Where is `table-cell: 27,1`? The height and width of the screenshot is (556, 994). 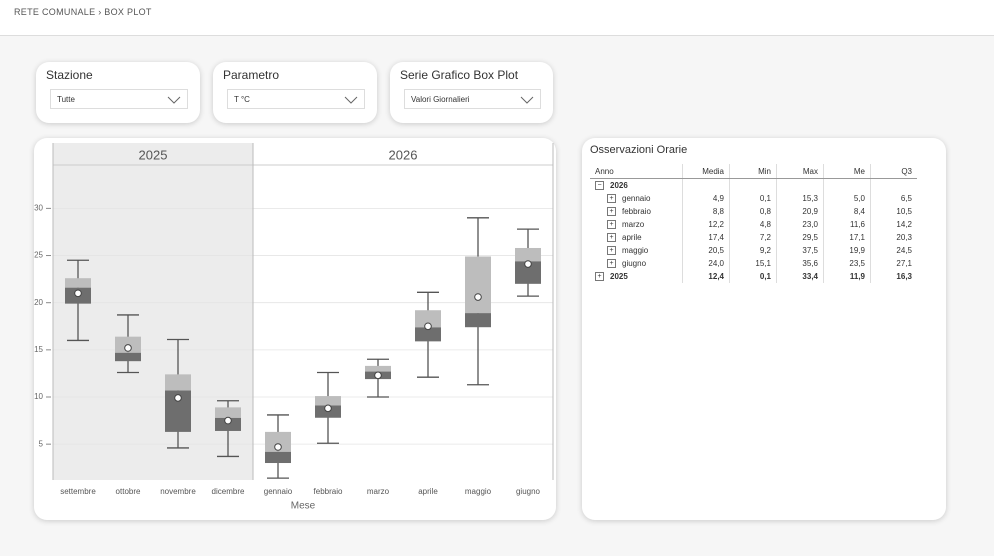
table-cell: 27,1 is located at coordinates (893, 263).